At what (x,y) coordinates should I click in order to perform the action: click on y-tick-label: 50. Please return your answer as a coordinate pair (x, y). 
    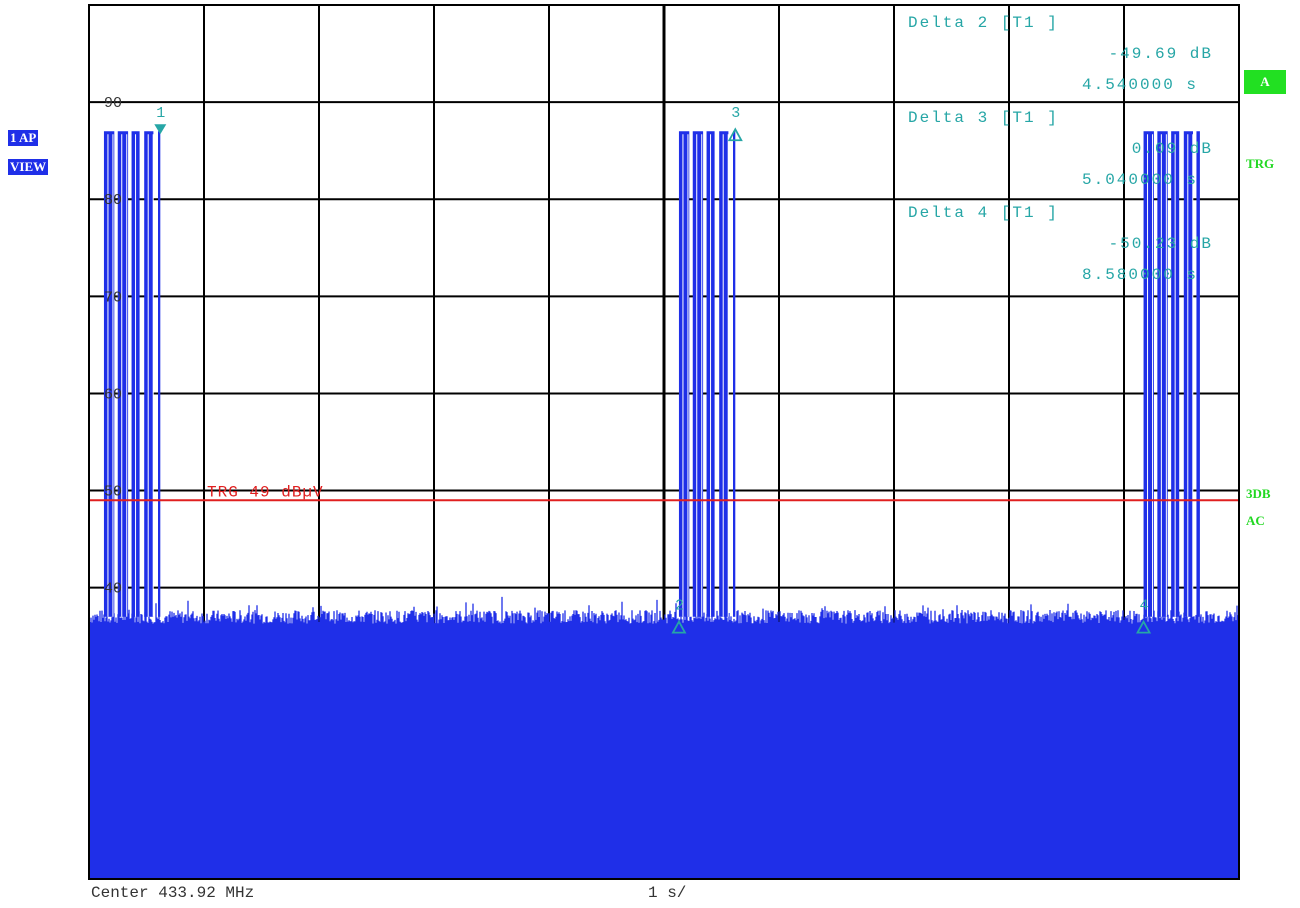
    Looking at the image, I should click on (113, 492).